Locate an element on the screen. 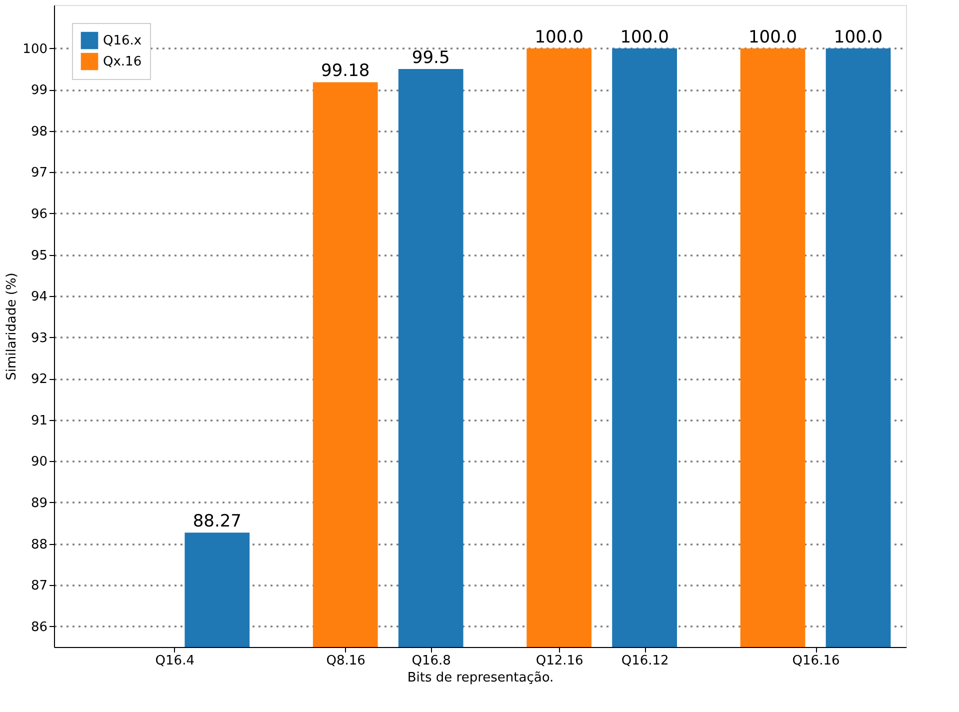  data-label: 88.27 is located at coordinates (217, 522).